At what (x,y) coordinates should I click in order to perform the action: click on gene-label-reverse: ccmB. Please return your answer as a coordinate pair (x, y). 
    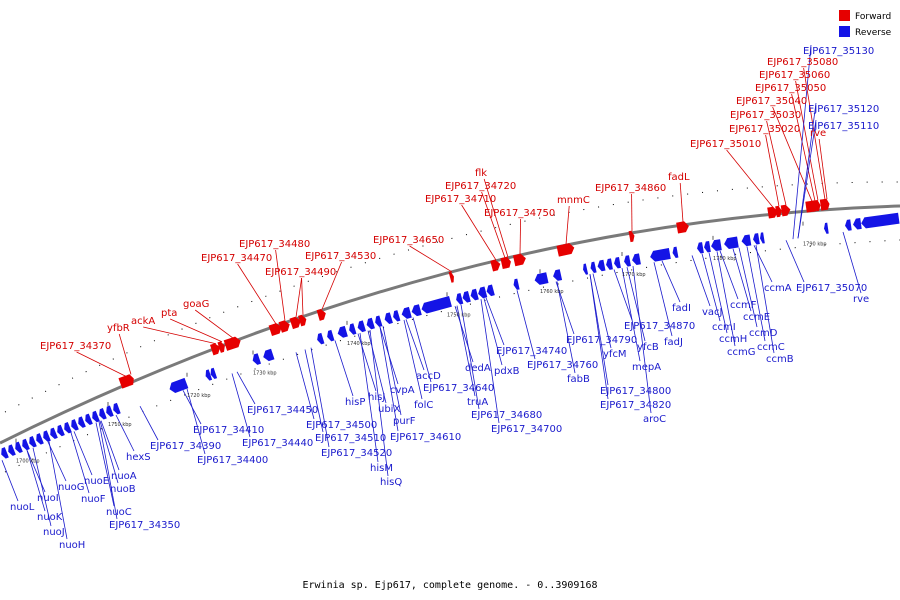
    Looking at the image, I should click on (780, 359).